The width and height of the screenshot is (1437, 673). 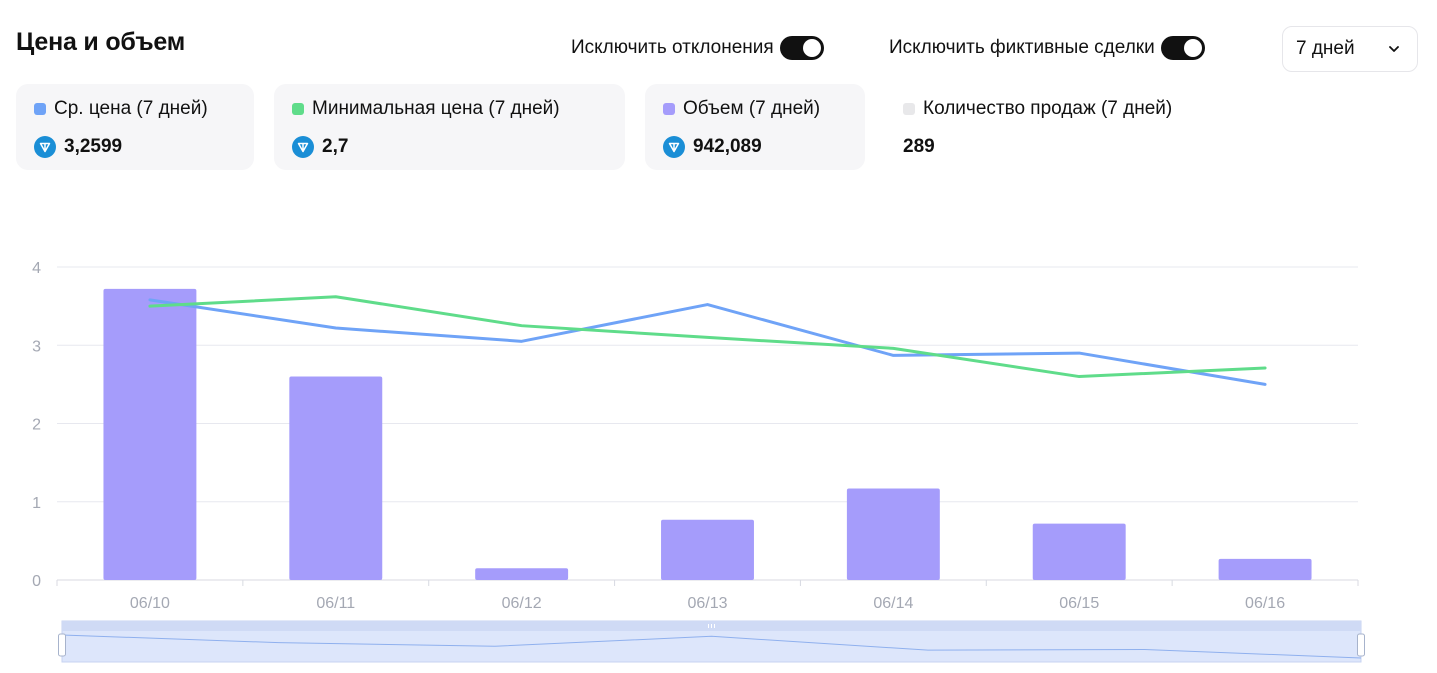 I want to click on exclude-wash-trades-control: Исключить фиктивные сделки, so click(x=1047, y=48).